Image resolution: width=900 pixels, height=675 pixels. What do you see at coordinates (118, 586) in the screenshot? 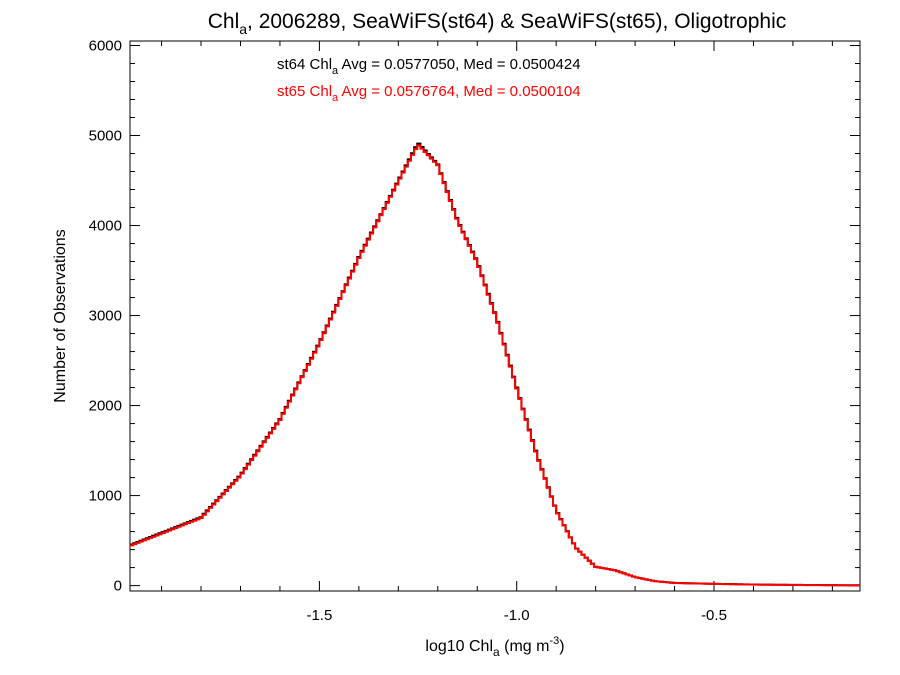
I see `y-tick-label: 0` at bounding box center [118, 586].